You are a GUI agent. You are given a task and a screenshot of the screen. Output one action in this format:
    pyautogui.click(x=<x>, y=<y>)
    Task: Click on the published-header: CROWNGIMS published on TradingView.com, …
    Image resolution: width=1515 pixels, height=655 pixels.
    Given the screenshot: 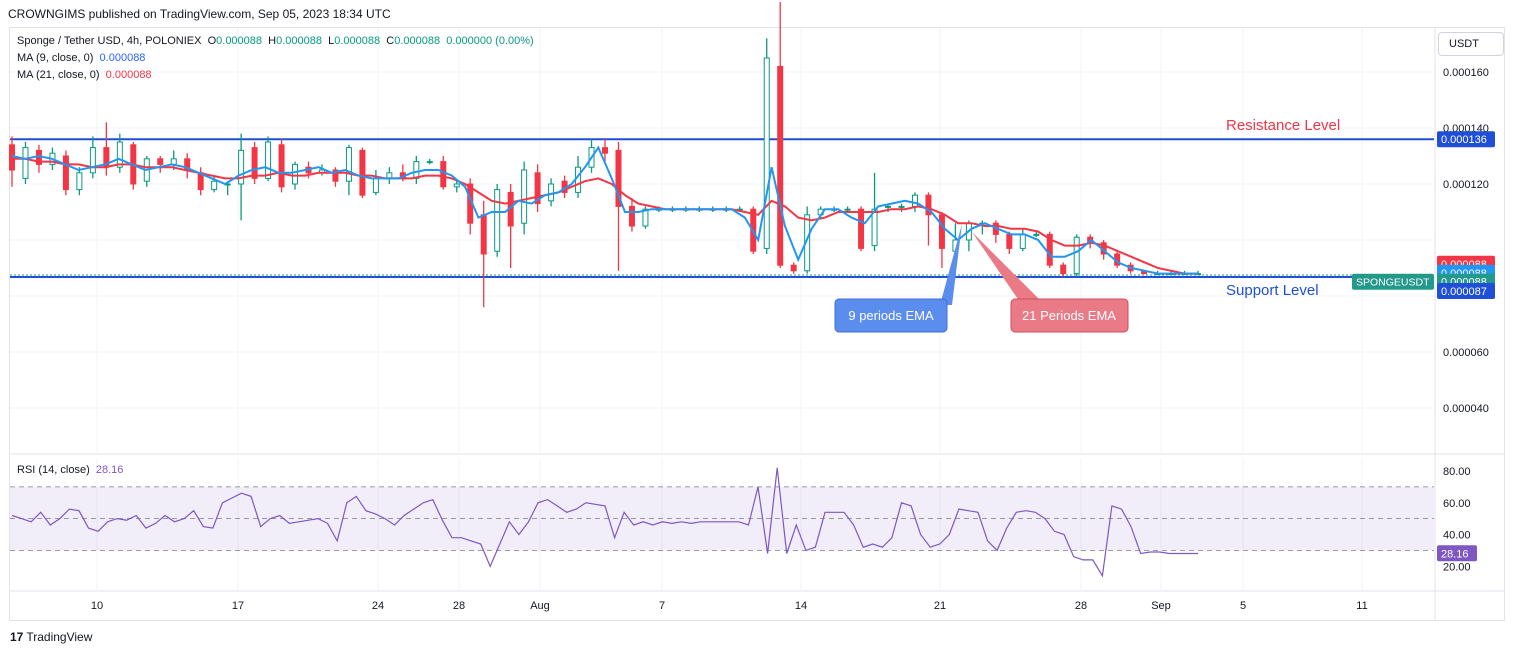 What is the action you would take?
    pyautogui.click(x=199, y=14)
    